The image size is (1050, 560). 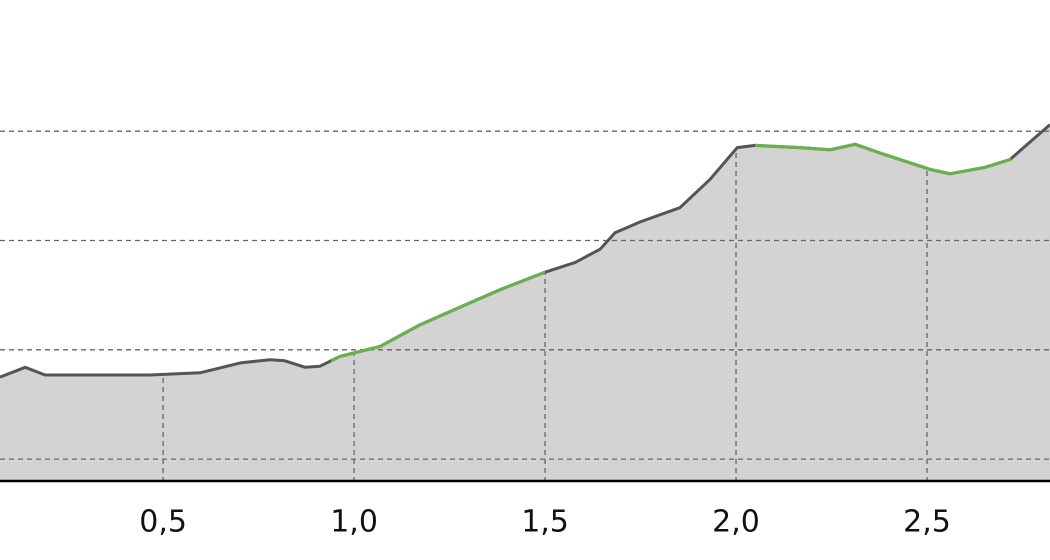 What do you see at coordinates (163, 522) in the screenshot?
I see `x-tick-label: 0,5` at bounding box center [163, 522].